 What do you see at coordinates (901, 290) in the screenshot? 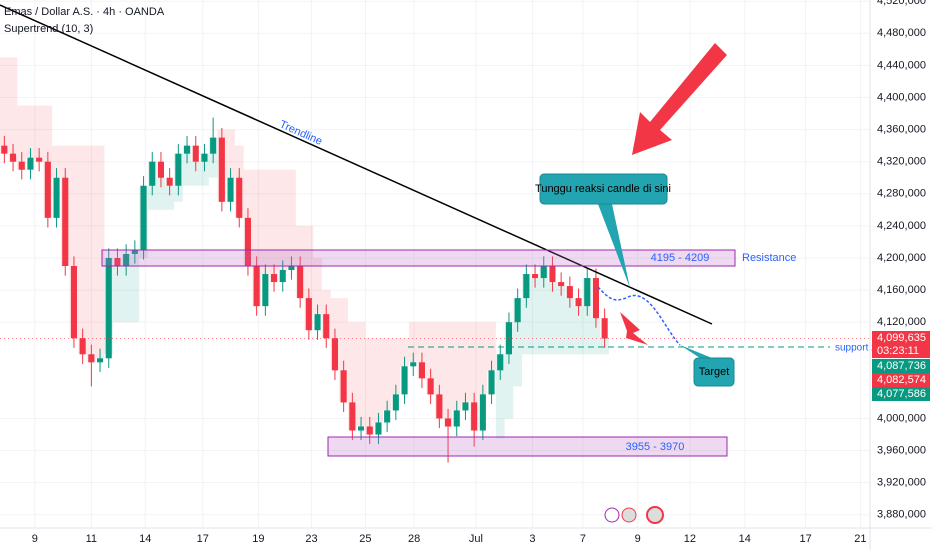
I see `y-tick-label: 4,160,000` at bounding box center [901, 290].